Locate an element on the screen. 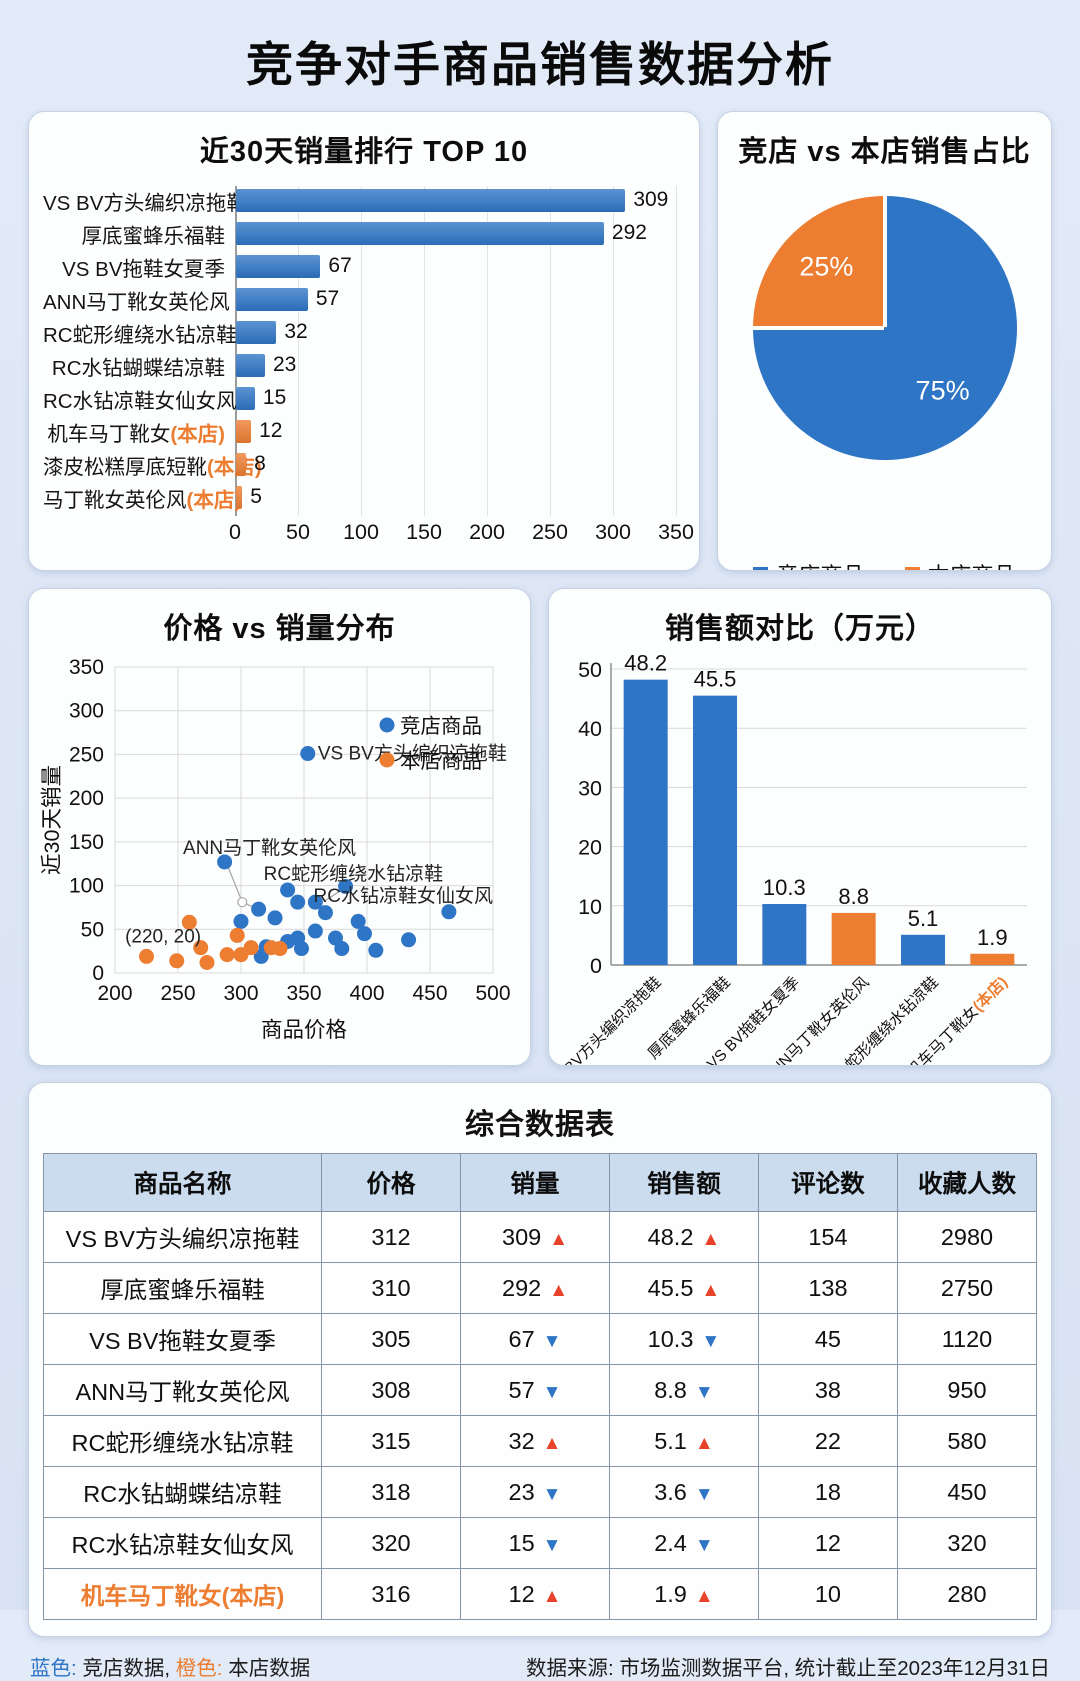  bar-row: VS BV拖鞋女夏季 67 is located at coordinates (366, 266).